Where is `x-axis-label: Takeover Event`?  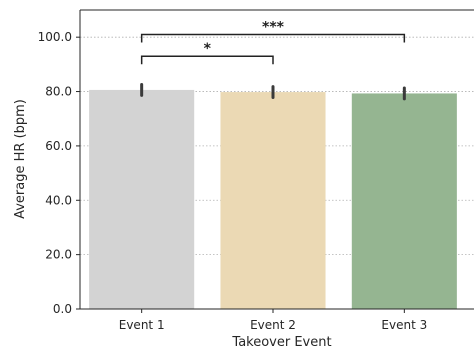
x-axis-label: Takeover Event is located at coordinates (281, 342).